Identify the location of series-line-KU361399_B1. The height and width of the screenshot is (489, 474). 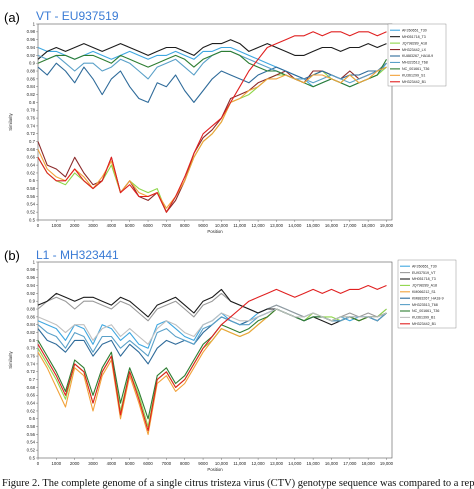
(212, 326).